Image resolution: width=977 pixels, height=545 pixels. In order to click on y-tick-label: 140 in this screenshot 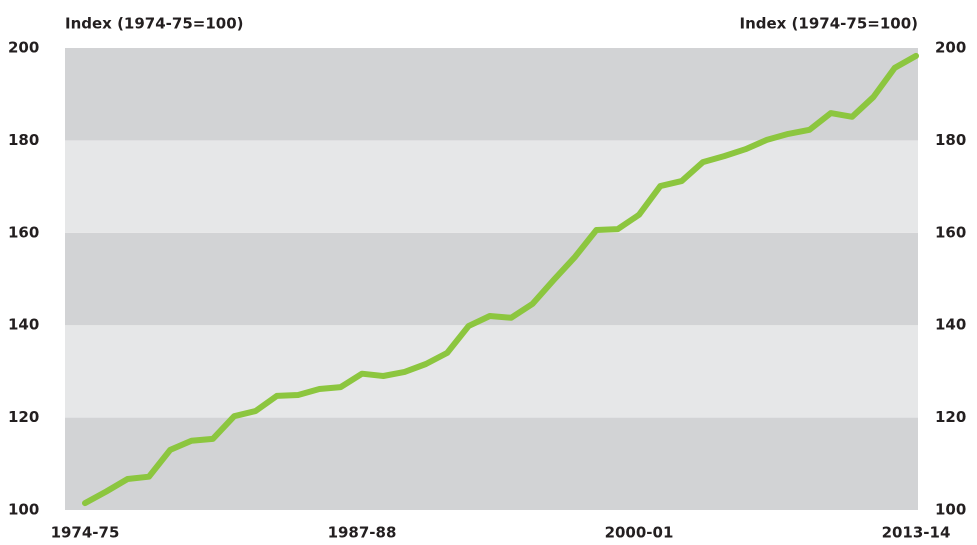, I will do `click(23, 325)`.